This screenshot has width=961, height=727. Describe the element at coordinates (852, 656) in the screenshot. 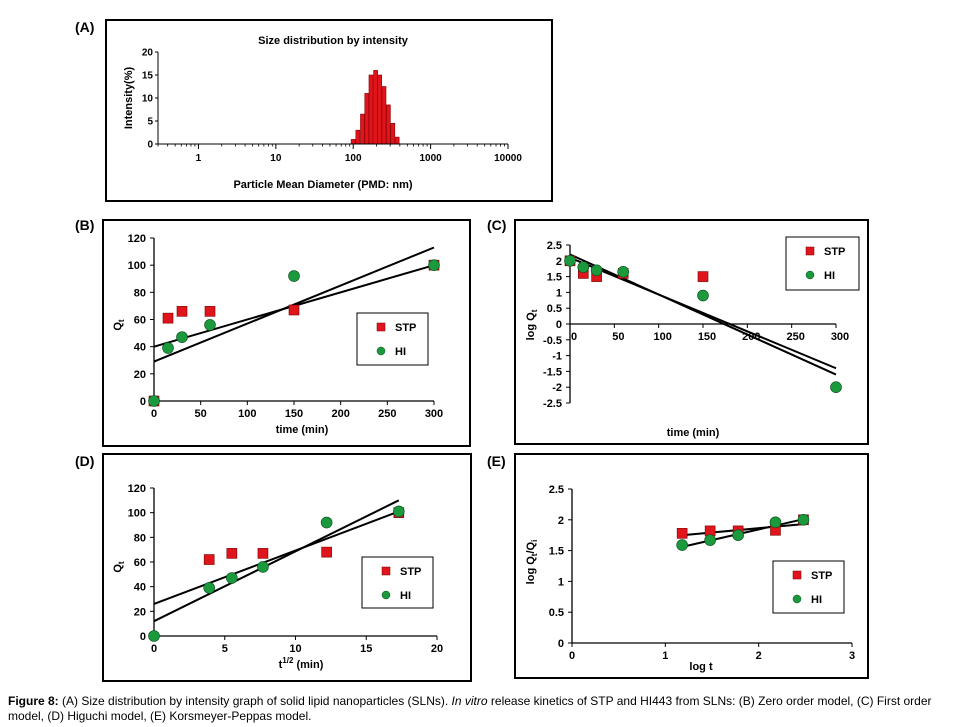

I see `chart-e-x-tick-label: 3` at that location.